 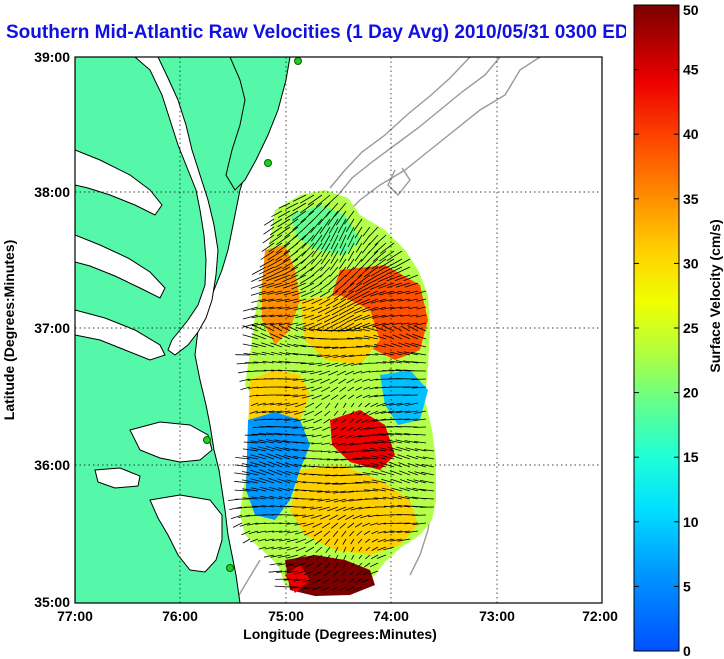 I want to click on x-tick-label: 73:00, so click(x=497, y=616).